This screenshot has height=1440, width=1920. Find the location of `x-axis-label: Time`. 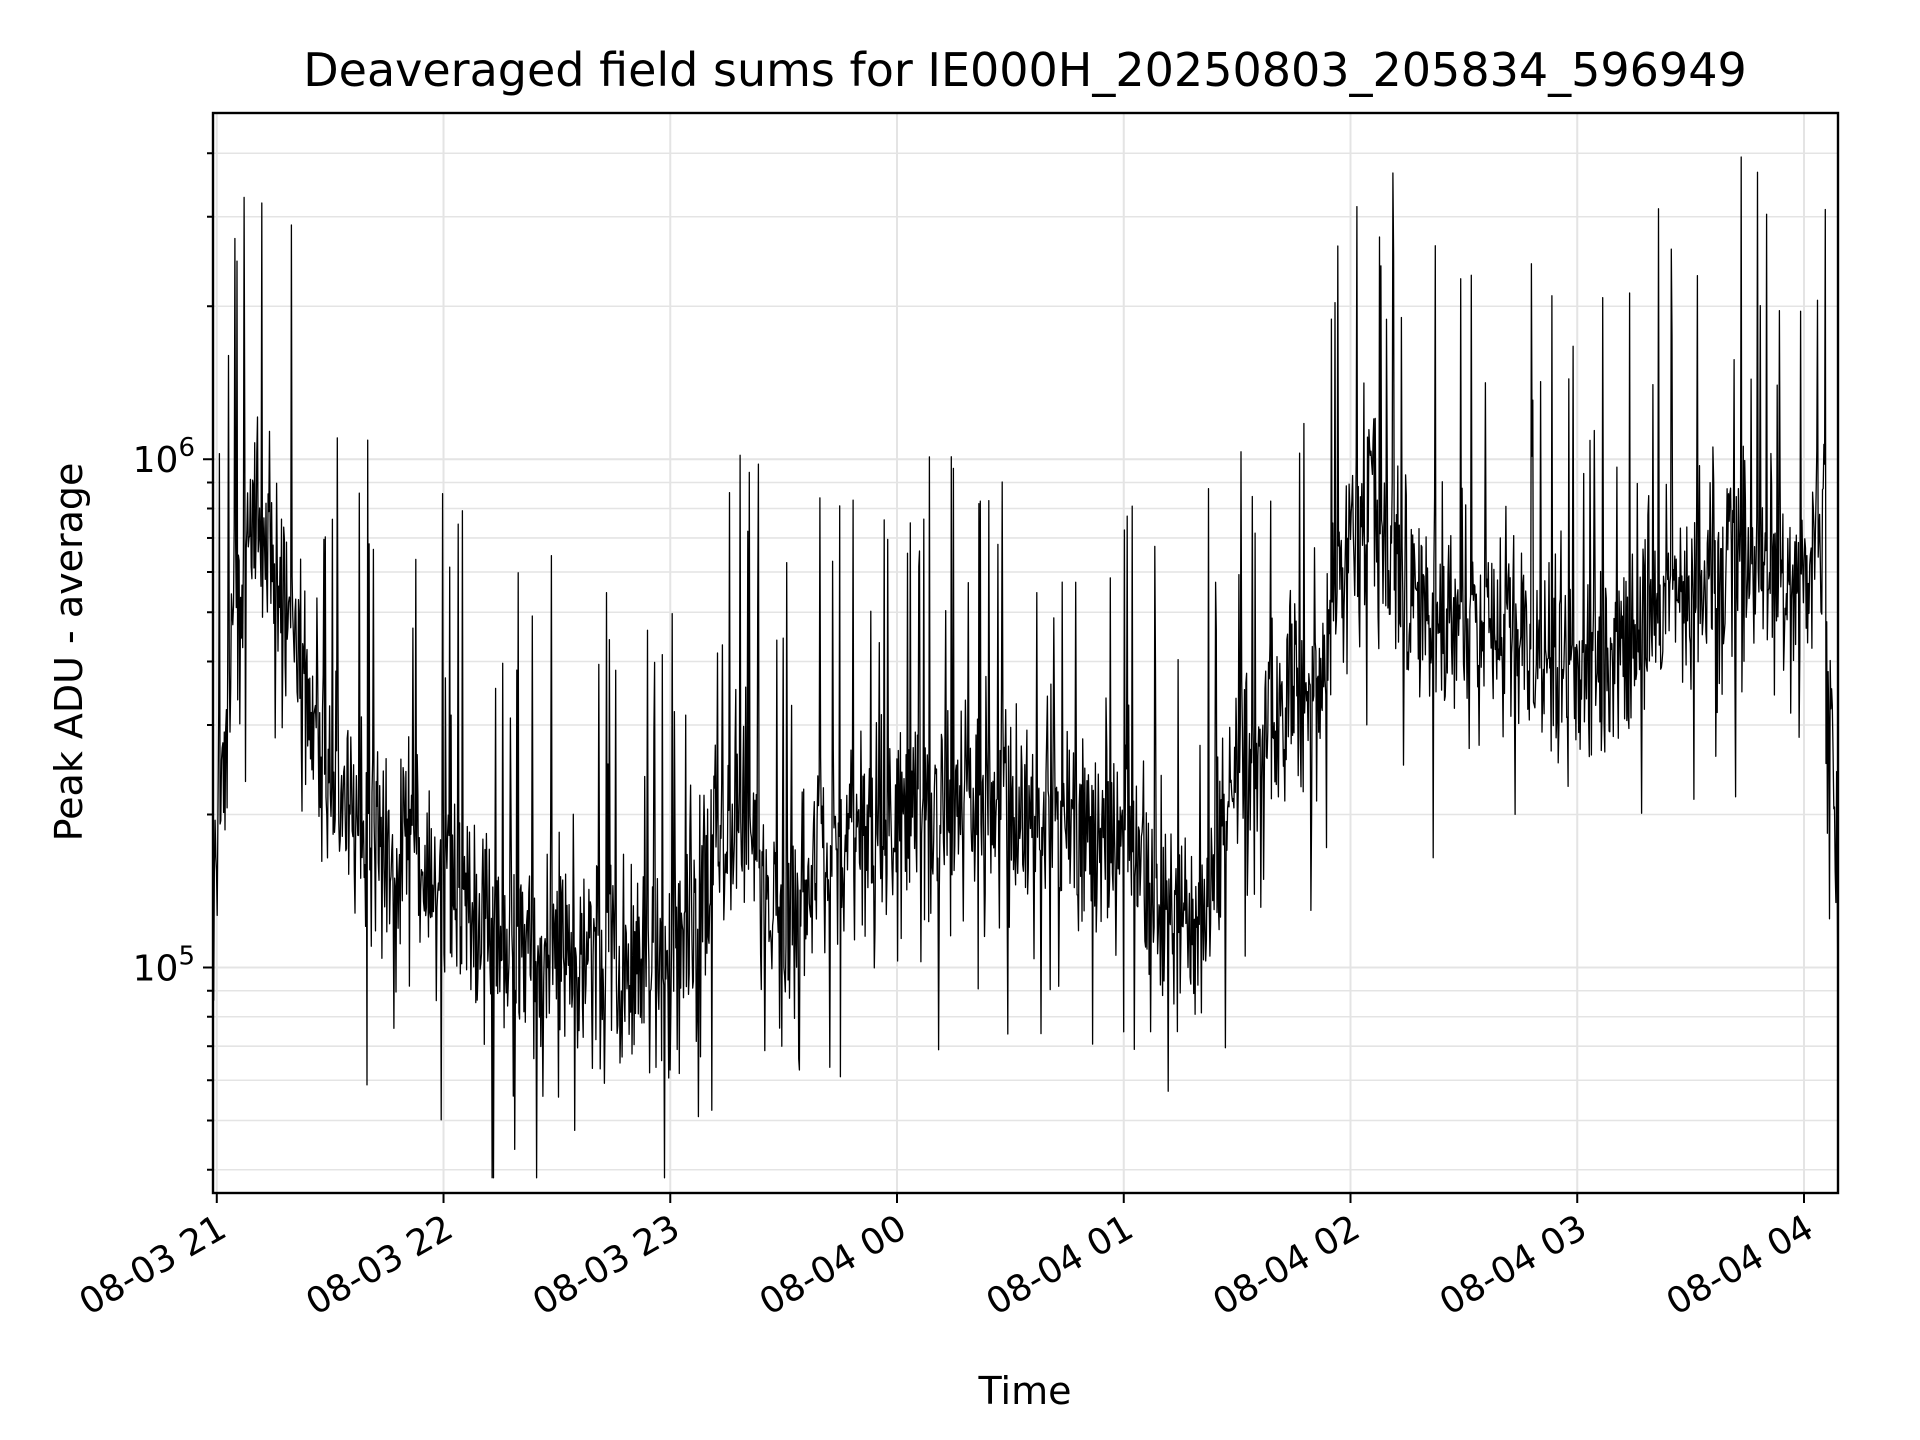

x-axis-label: Time is located at coordinates (1025, 1391).